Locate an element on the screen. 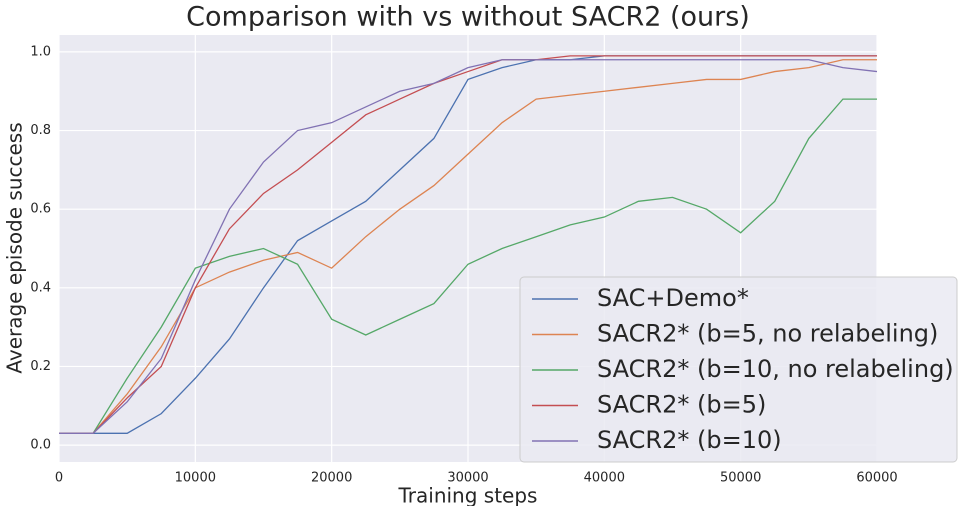  x-tick-label: 10000 is located at coordinates (195, 478).